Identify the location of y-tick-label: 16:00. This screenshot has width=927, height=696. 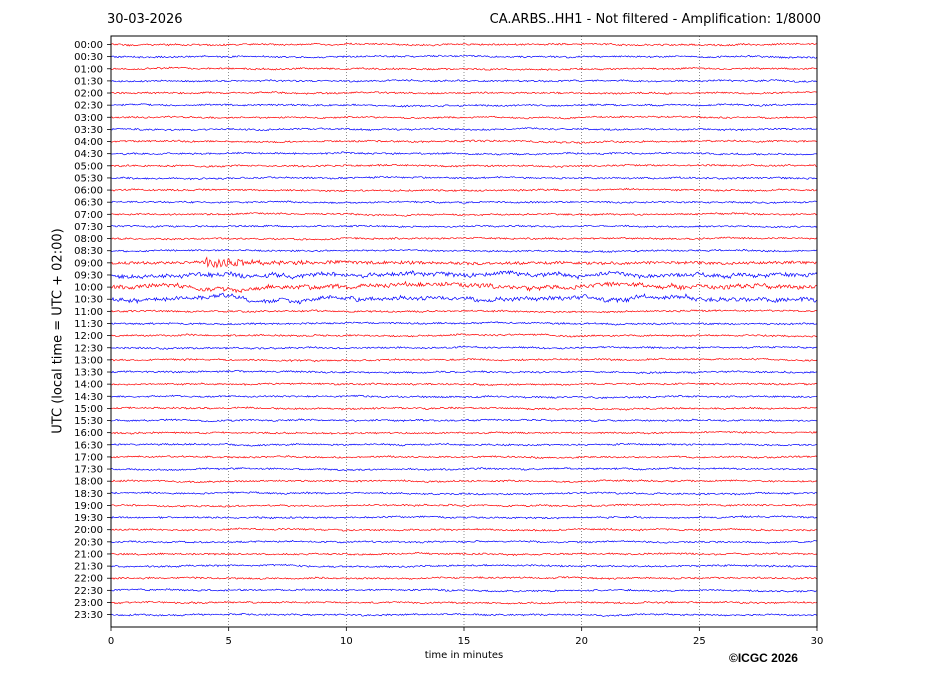
(88, 433).